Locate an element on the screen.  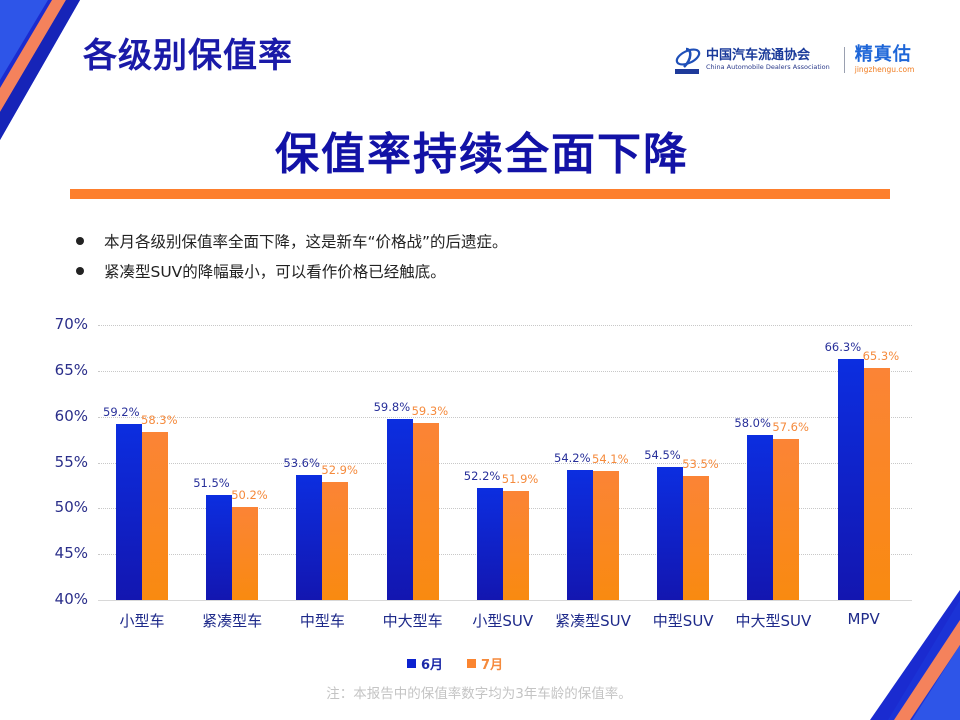
jingzhengu-url: jingzhengu.com is located at coordinates (884, 69).